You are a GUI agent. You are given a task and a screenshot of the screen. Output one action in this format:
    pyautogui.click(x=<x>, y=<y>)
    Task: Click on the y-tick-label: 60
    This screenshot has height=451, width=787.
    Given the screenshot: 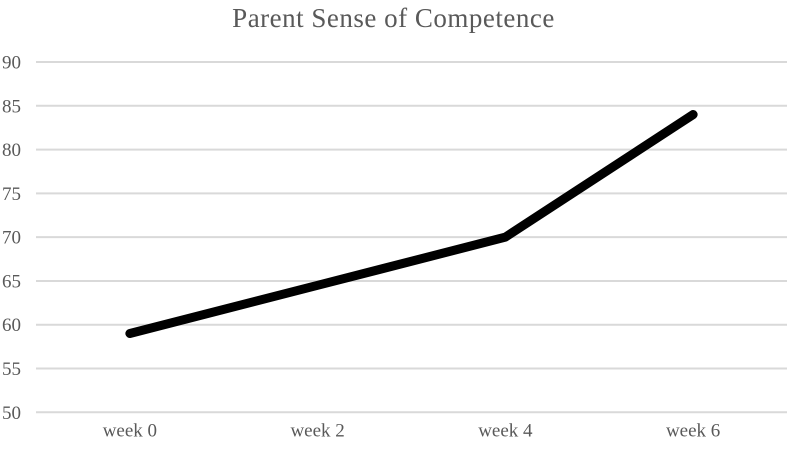 What is the action you would take?
    pyautogui.click(x=11, y=325)
    